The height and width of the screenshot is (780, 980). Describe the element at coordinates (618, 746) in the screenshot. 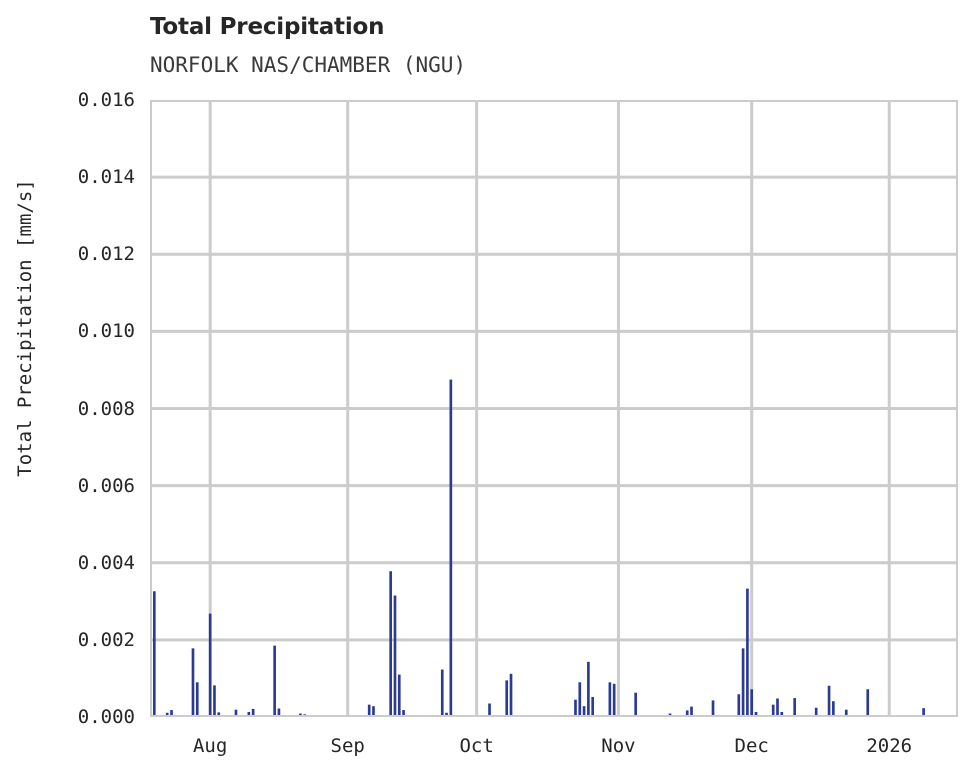

I see `x-tick-label: Nov` at that location.